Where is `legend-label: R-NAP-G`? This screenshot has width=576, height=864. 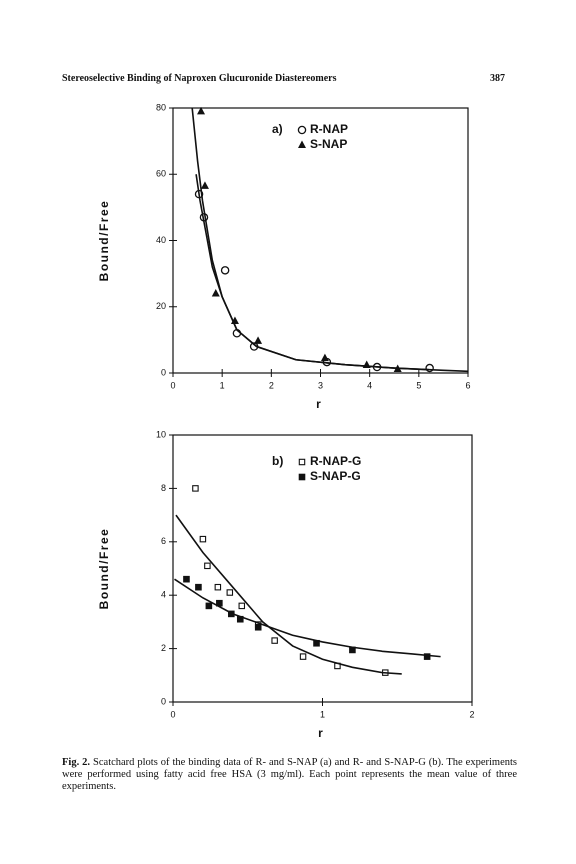 legend-label: R-NAP-G is located at coordinates (335, 461).